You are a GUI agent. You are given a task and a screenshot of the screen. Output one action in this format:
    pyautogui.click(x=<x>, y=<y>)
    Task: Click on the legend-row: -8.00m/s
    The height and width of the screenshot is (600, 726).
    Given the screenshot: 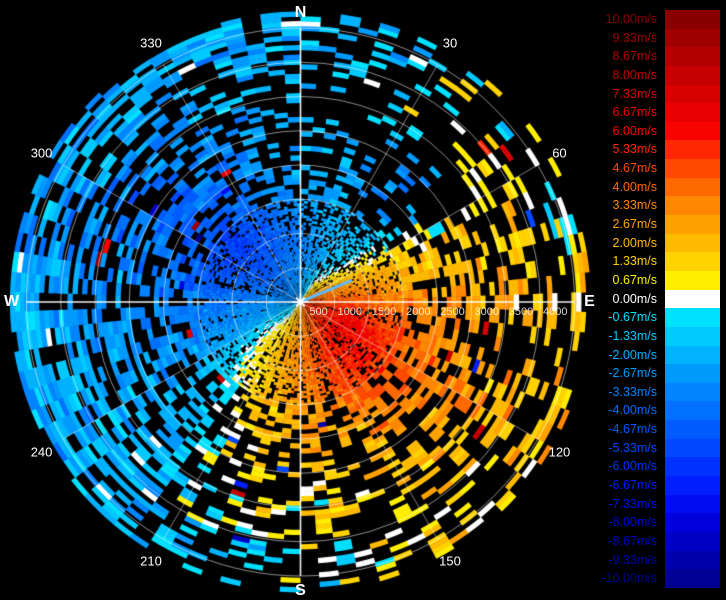 What is the action you would take?
    pyautogui.click(x=660, y=522)
    